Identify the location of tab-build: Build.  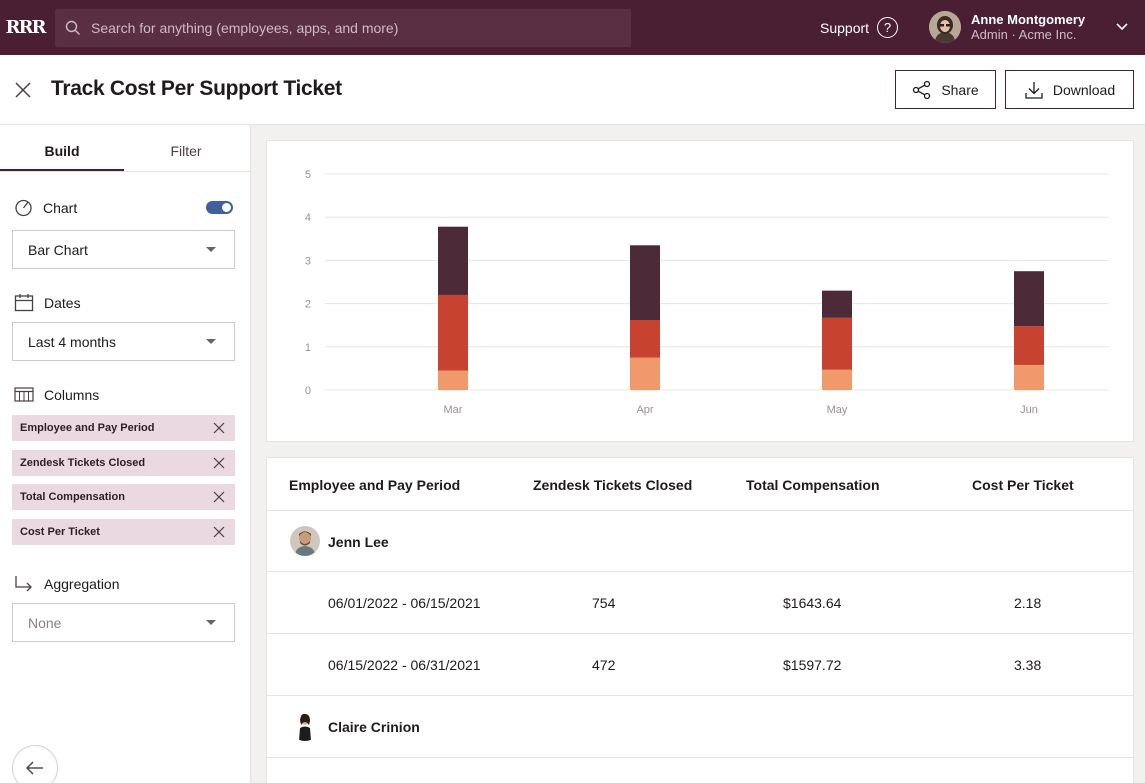
(62, 148).